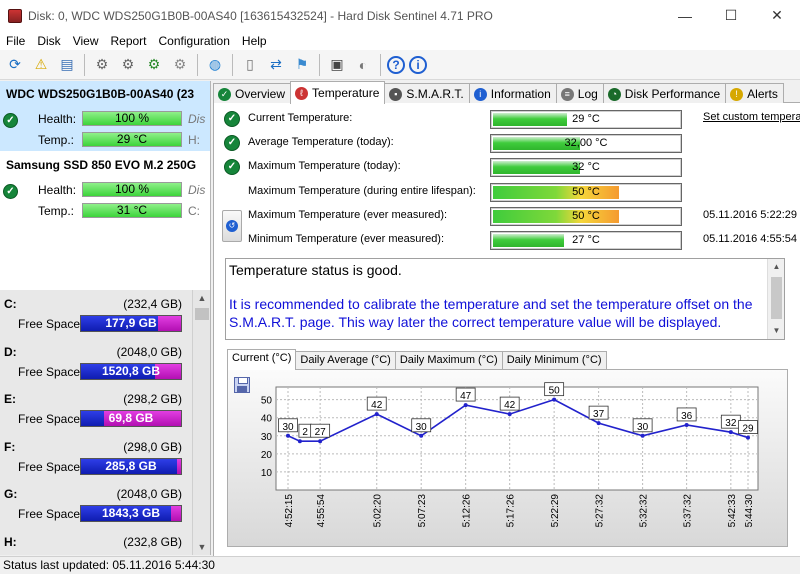  I want to click on volume-item: F: (298,0 GB) Free Space 285,8 GB, so click(96, 456).